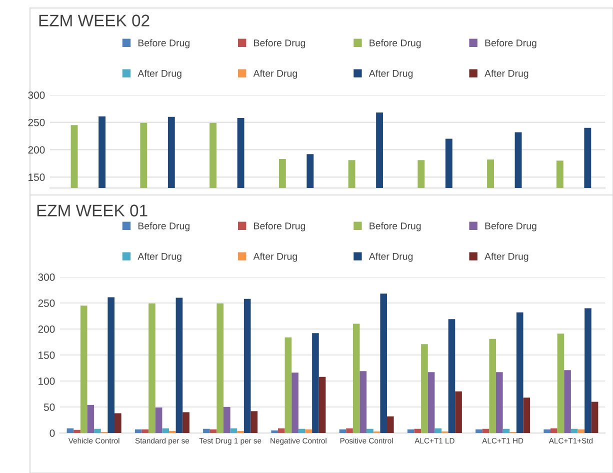 This screenshot has height=473, width=613. Describe the element at coordinates (52, 433) in the screenshot. I see `y-tick-label: 0` at that location.